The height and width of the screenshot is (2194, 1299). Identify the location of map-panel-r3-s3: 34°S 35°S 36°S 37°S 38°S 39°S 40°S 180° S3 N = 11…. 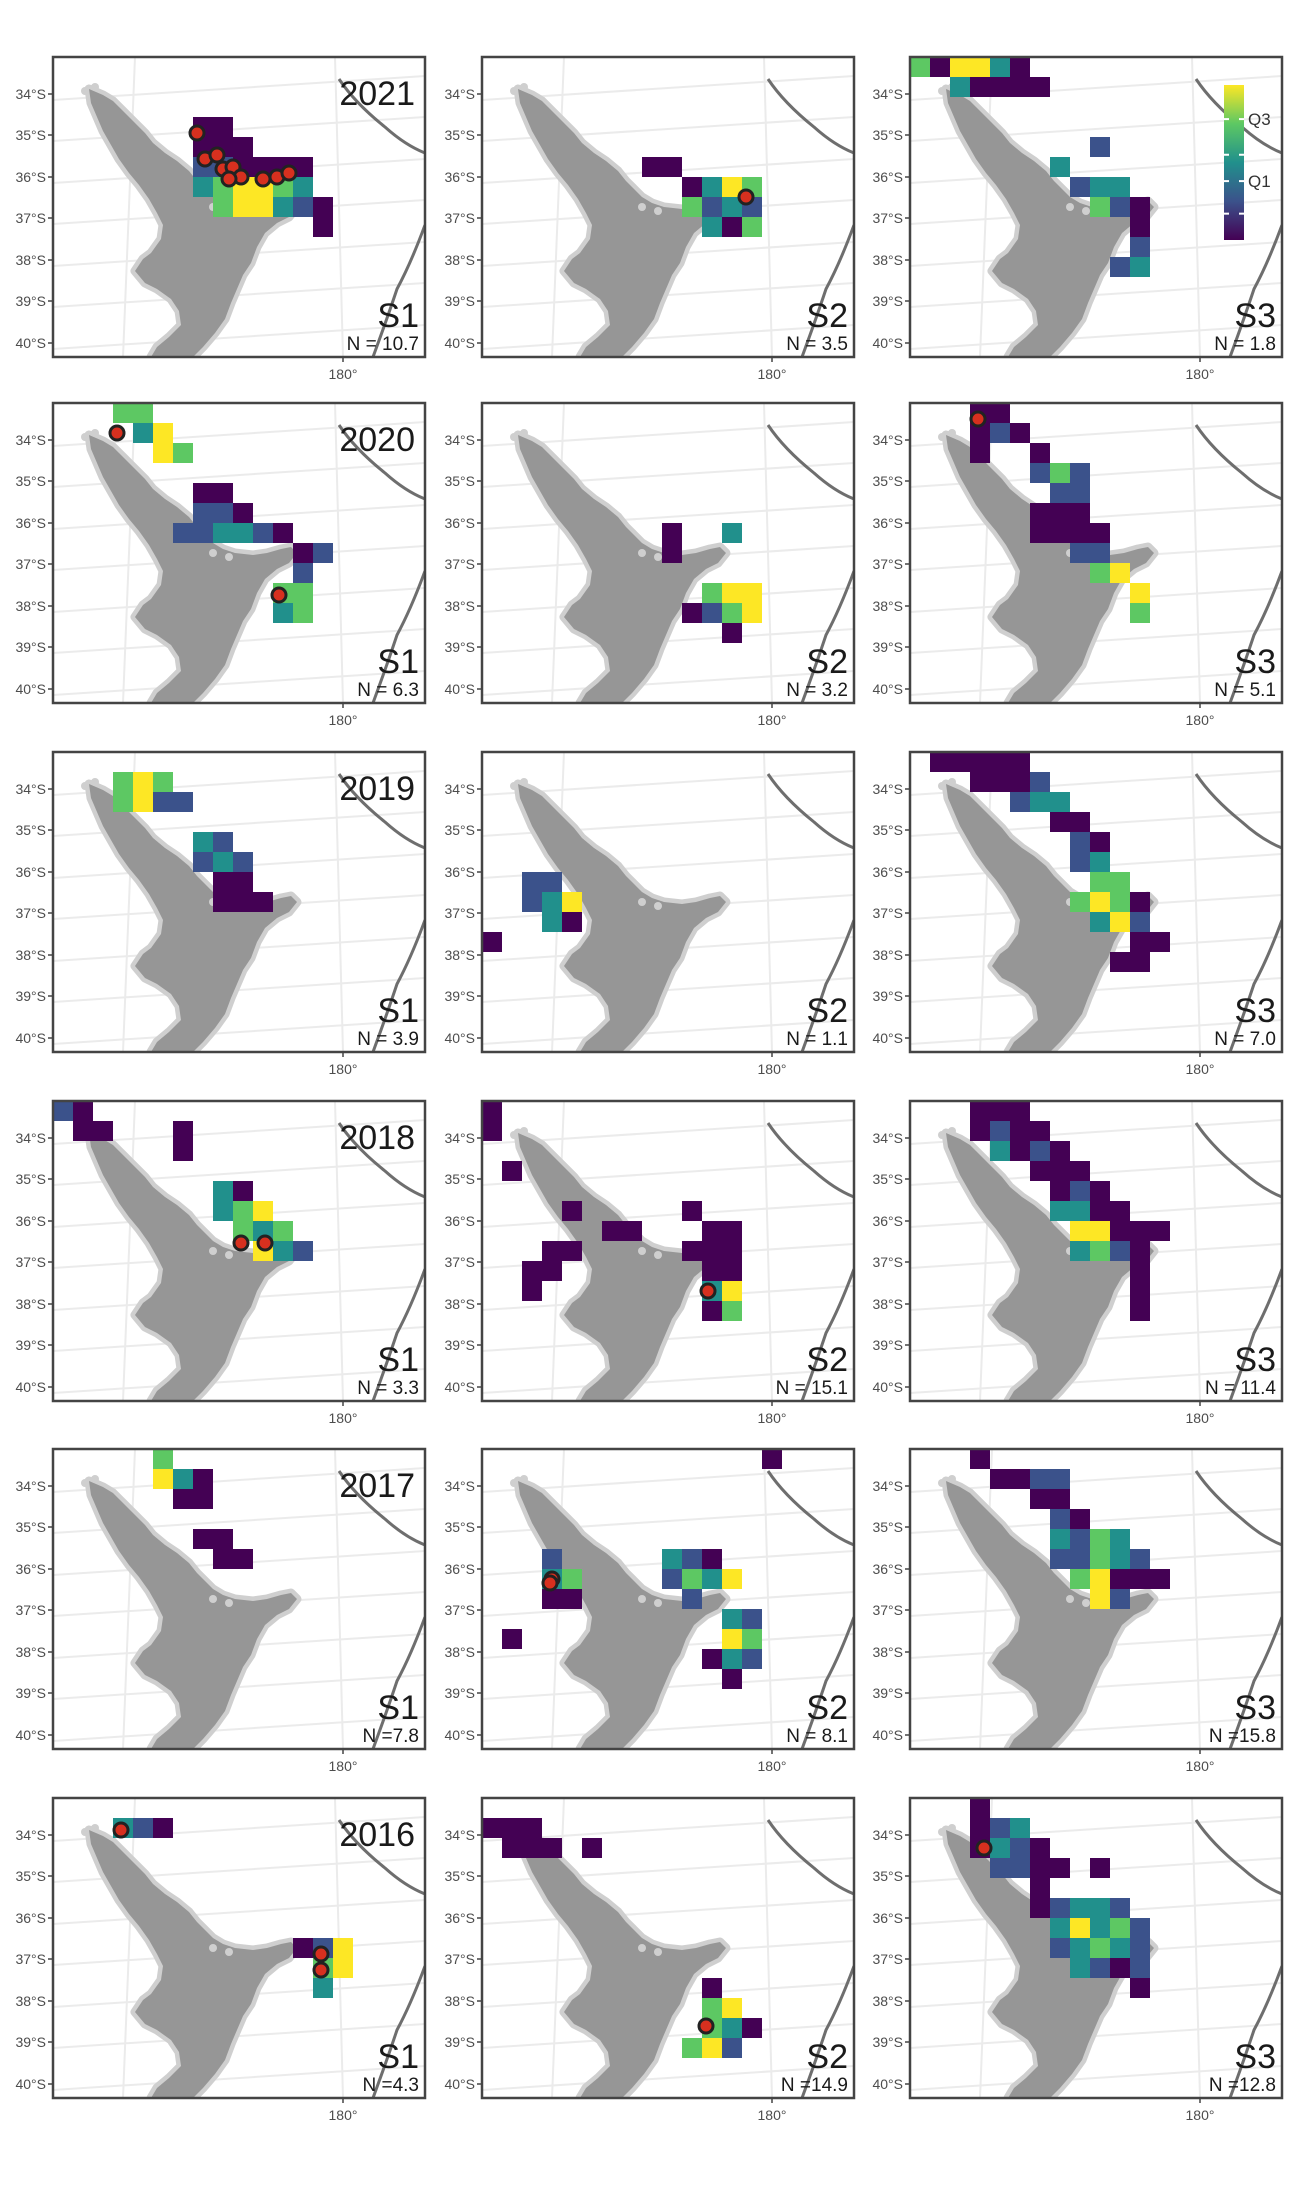
(1078, 1262).